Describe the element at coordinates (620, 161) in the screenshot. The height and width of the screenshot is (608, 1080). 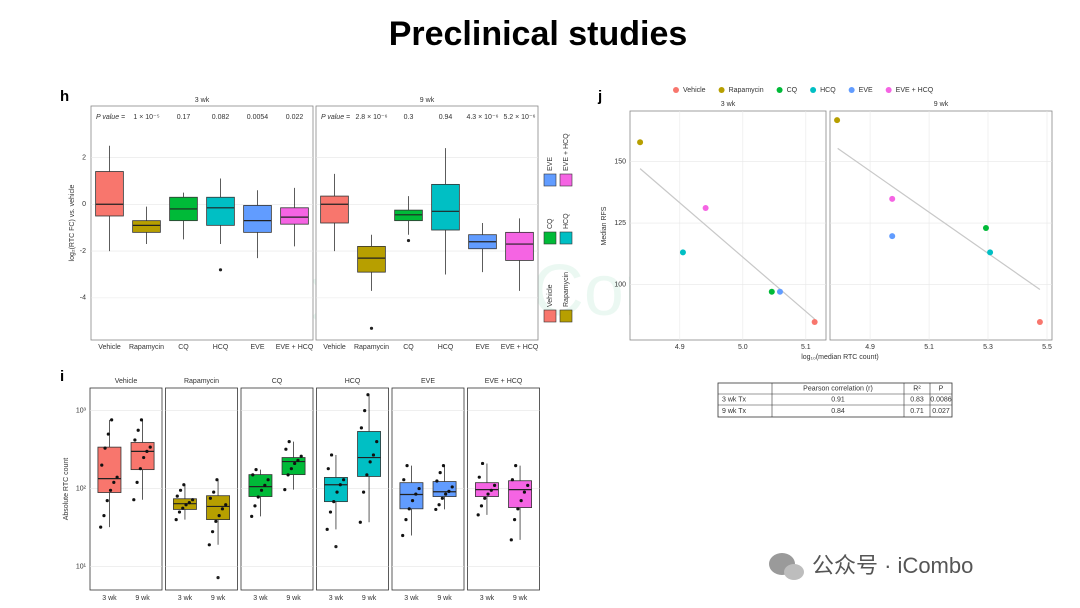
I see `y-tick-label: 150` at that location.